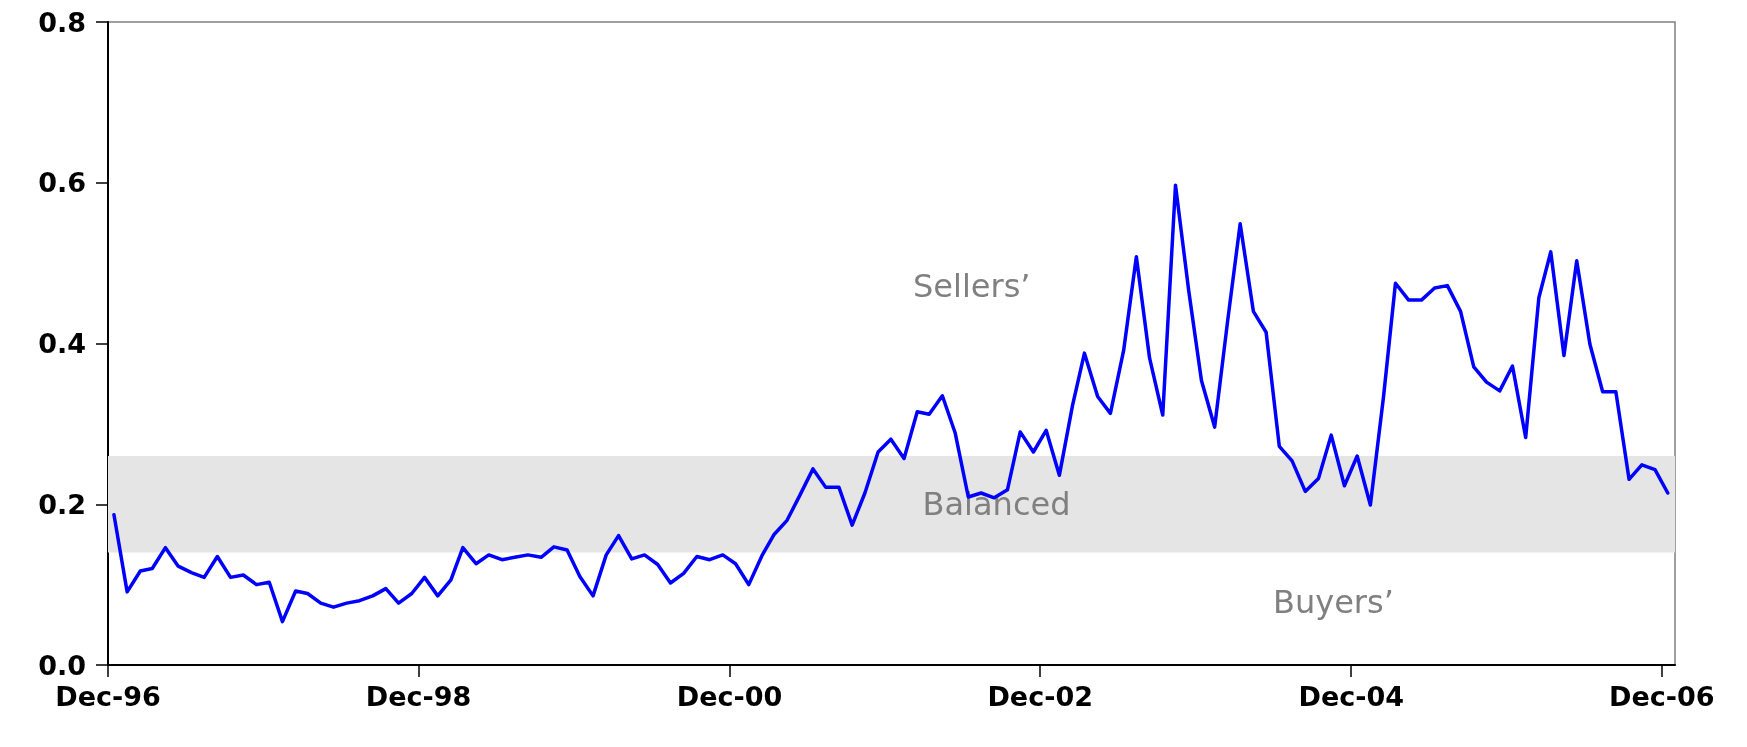 This screenshot has height=747, width=1747. What do you see at coordinates (729, 696) in the screenshot?
I see `x-tick-label: Dec-00` at bounding box center [729, 696].